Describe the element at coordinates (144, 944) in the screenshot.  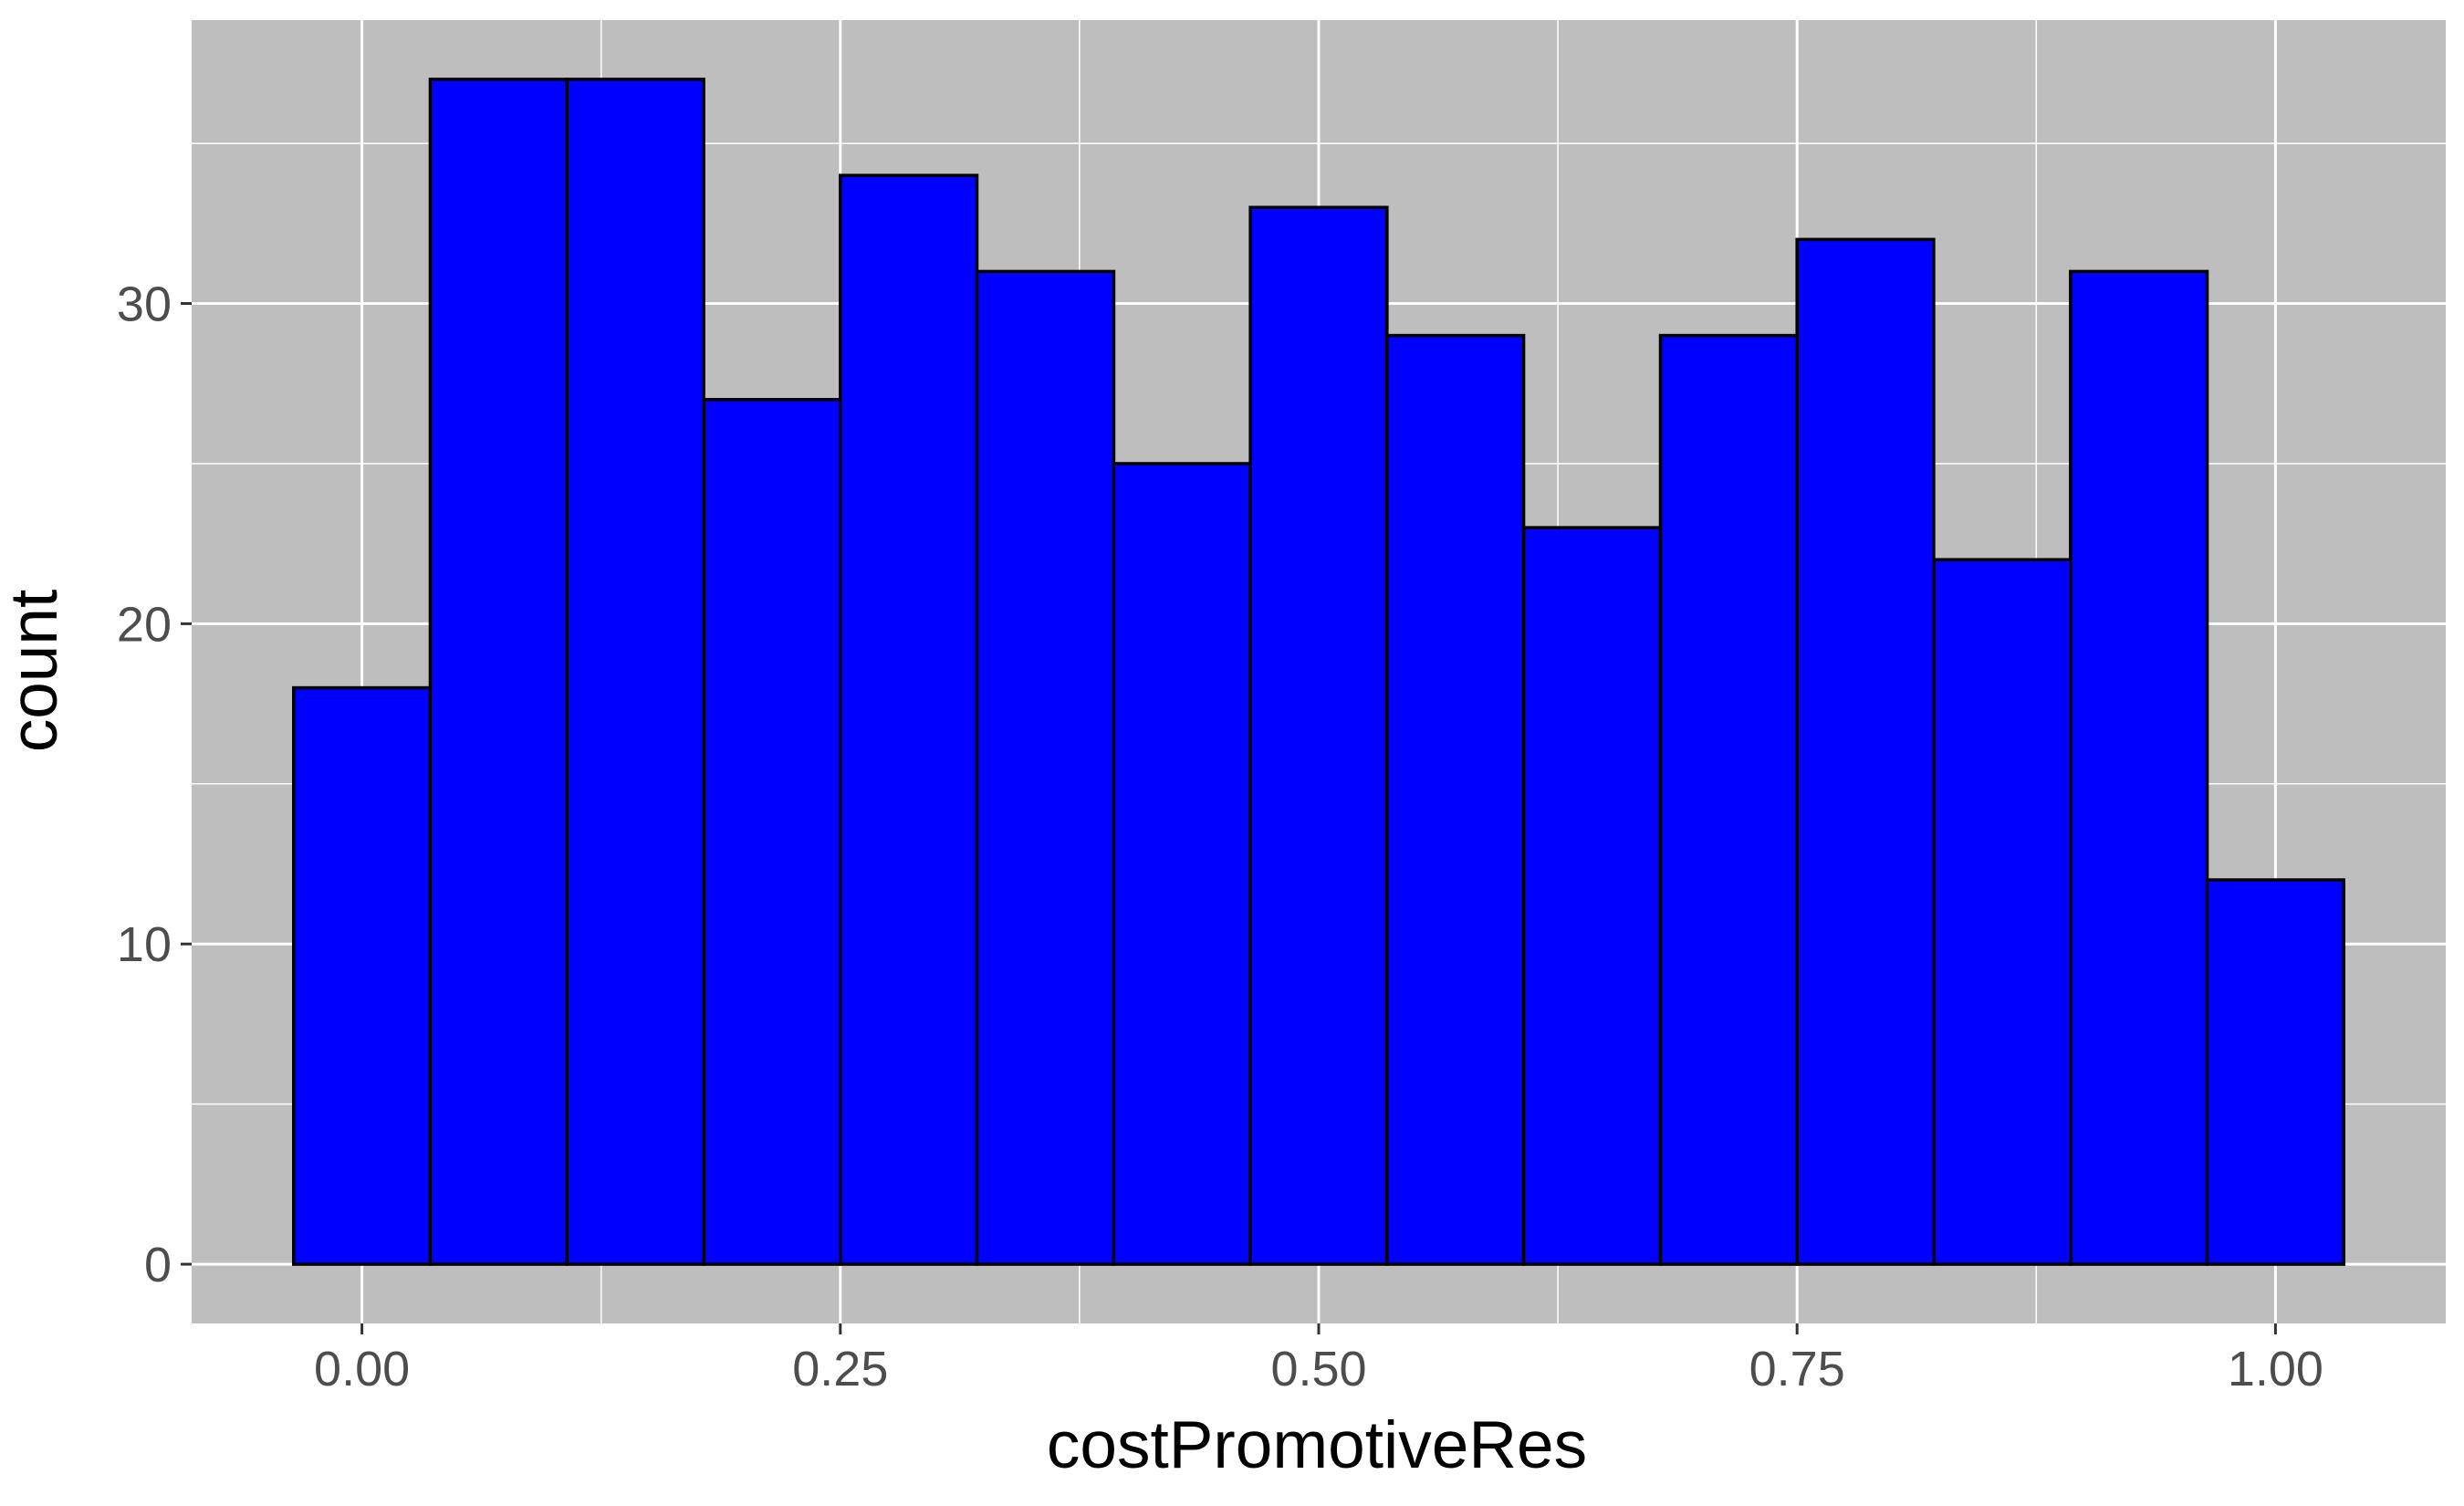
I see `y-tick-label: 10` at that location.